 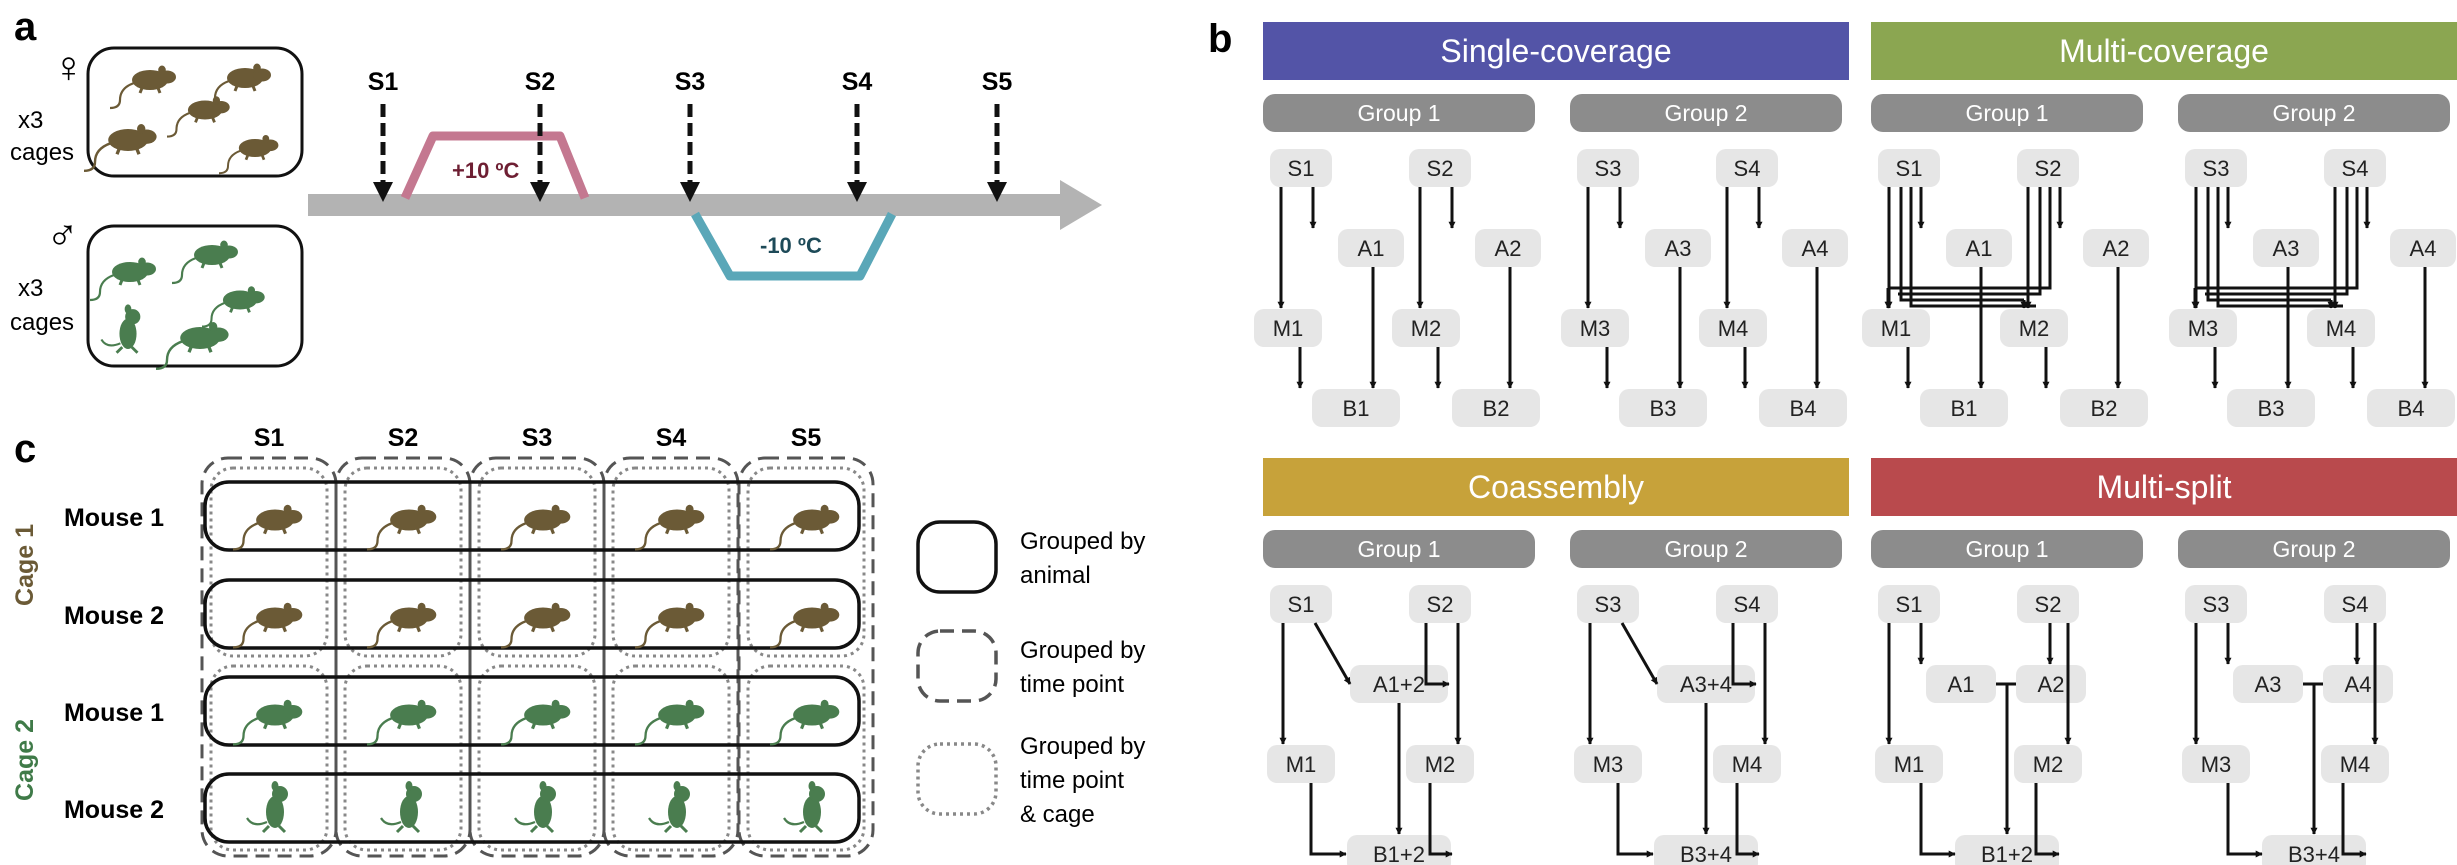 I want to click on sample-node-s1: S1, so click(x=1301, y=604).